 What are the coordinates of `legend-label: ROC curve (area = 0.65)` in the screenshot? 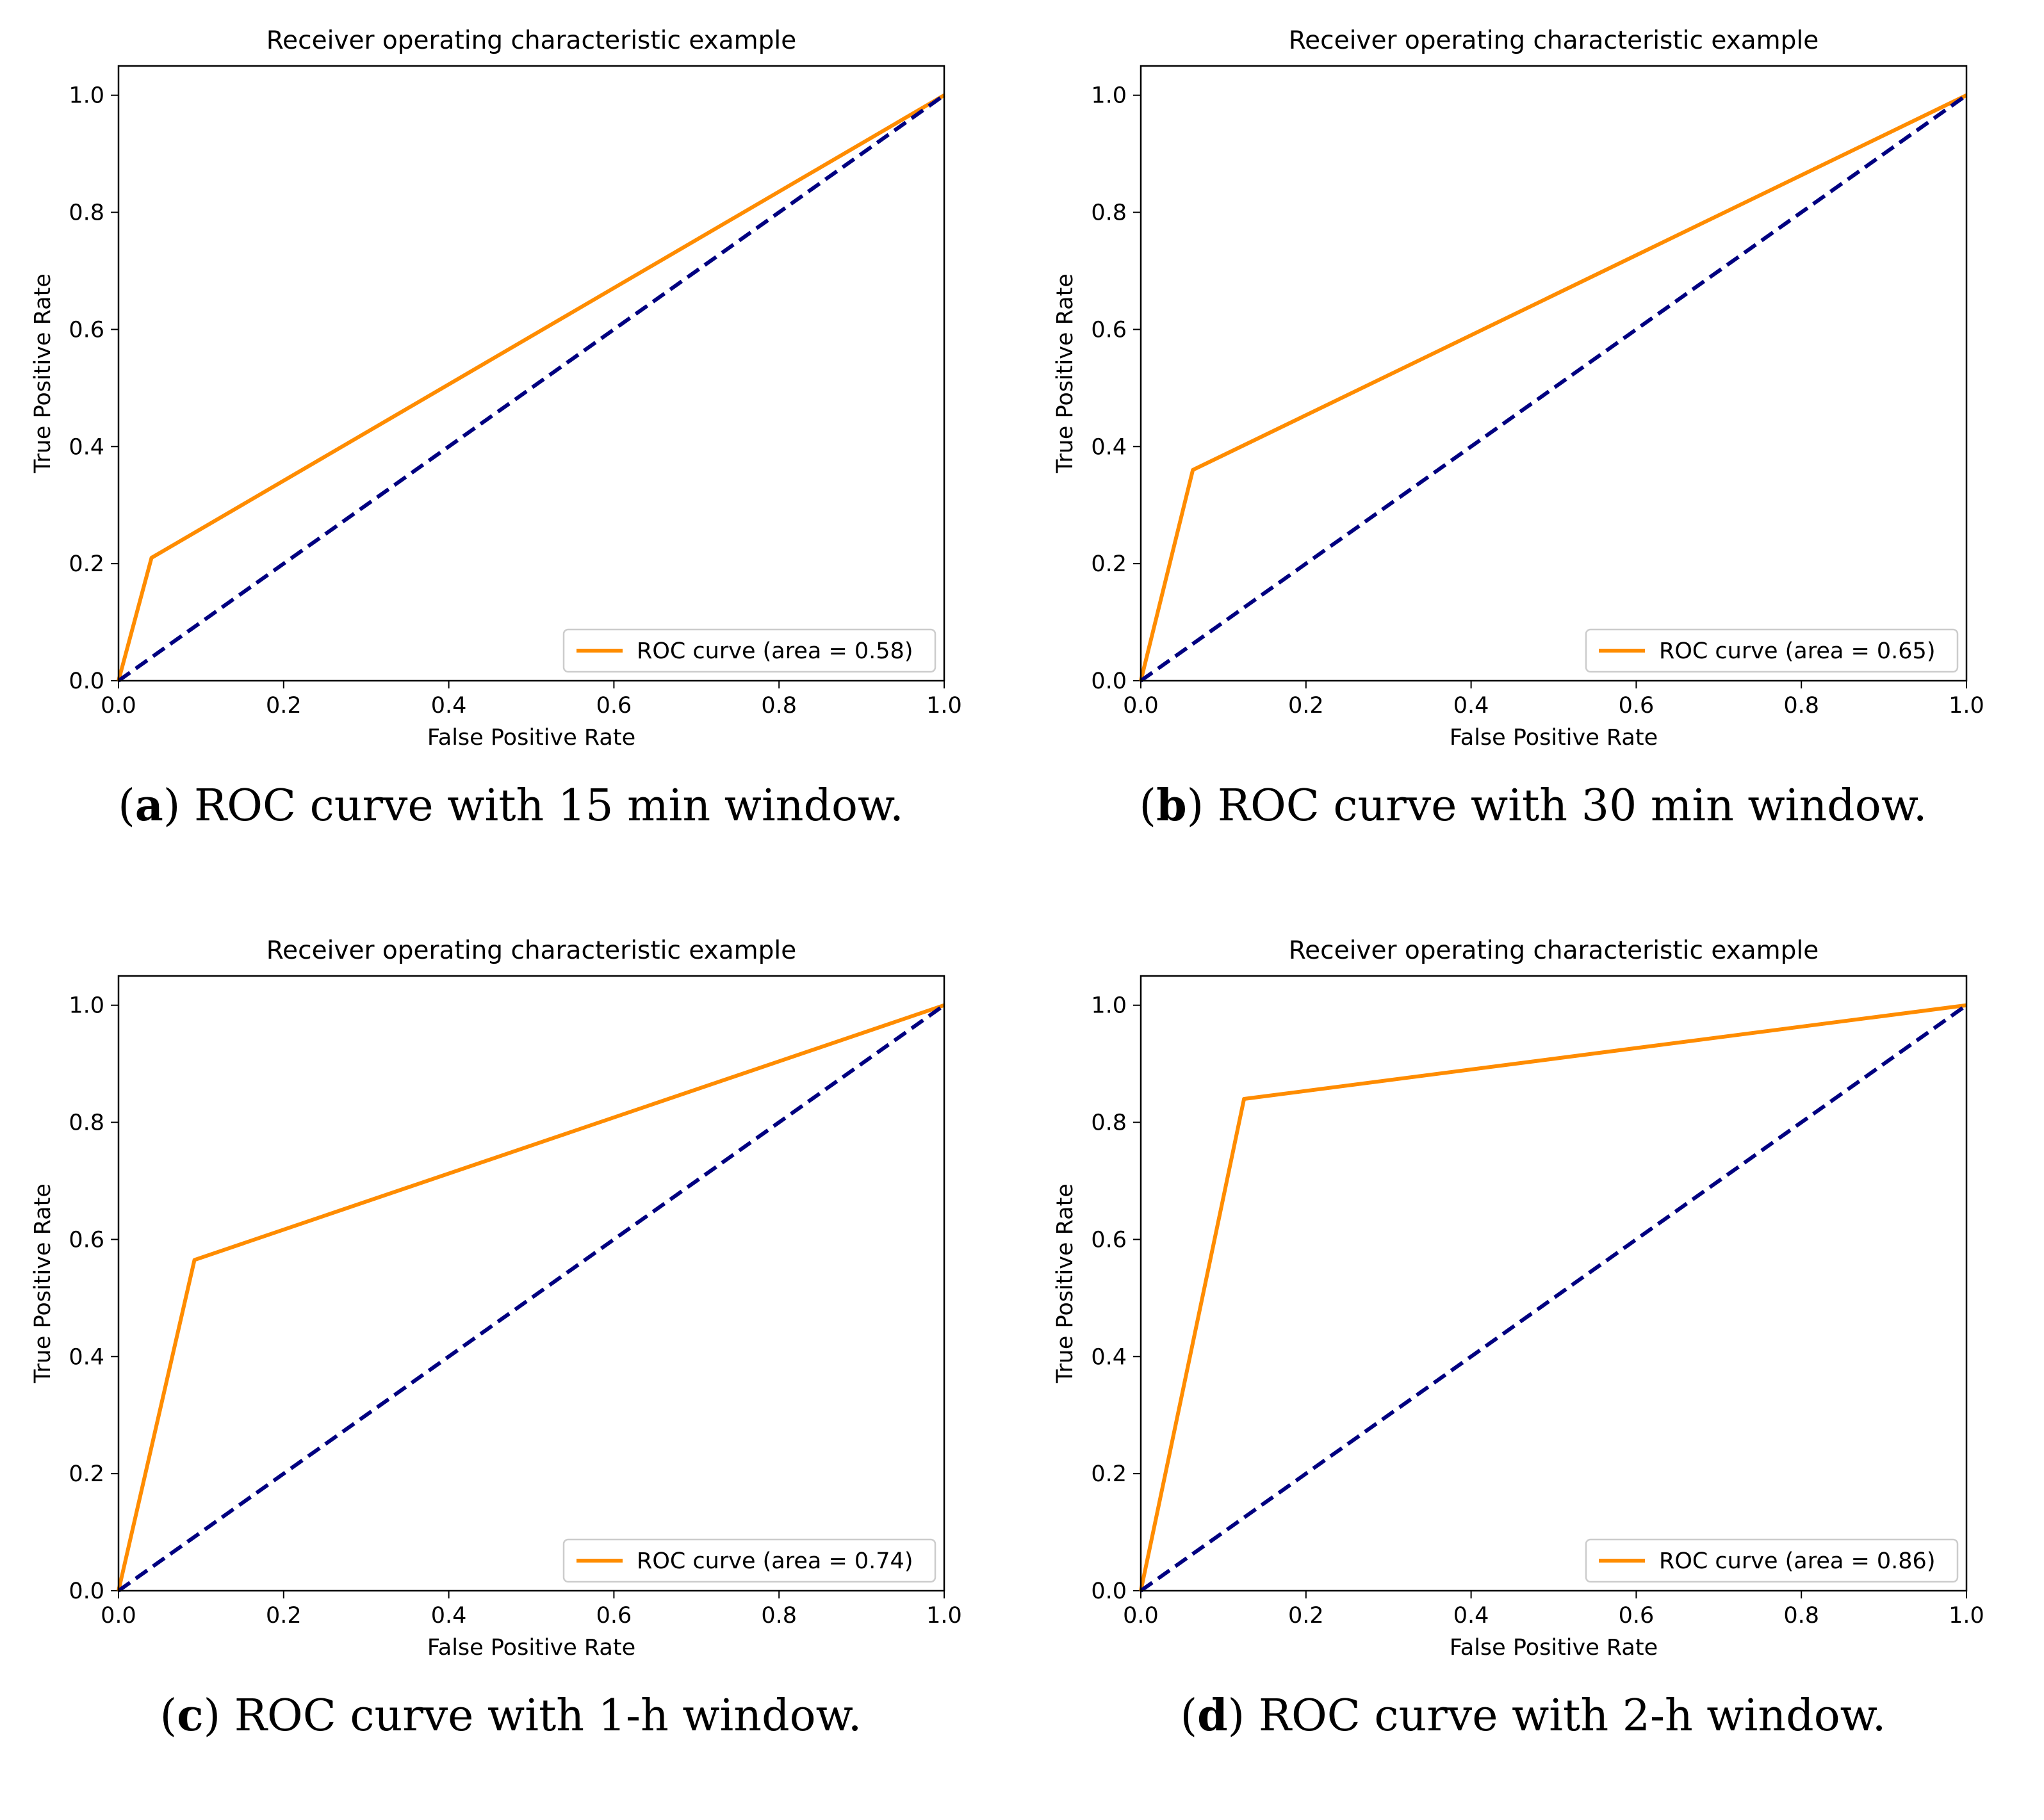 It's located at (1797, 651).